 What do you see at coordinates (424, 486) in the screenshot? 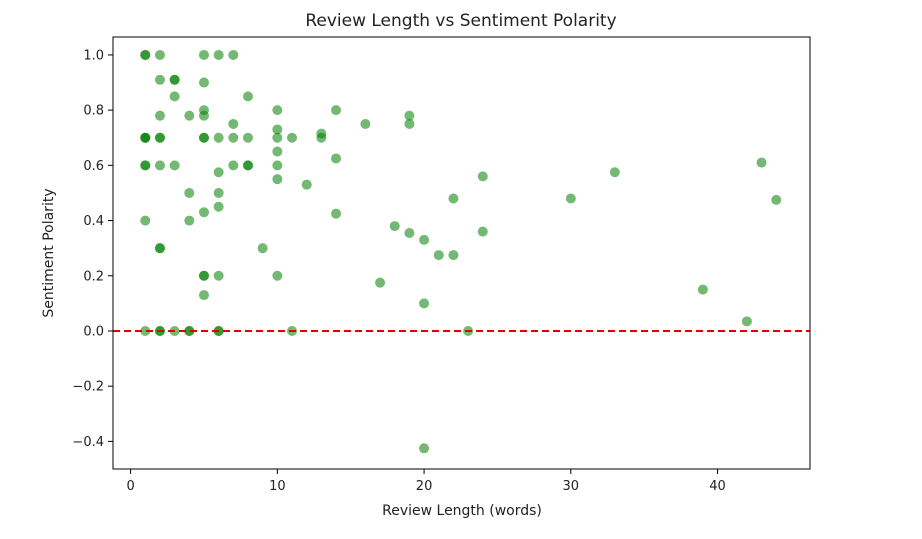
I see `x-tick-label: 20` at bounding box center [424, 486].